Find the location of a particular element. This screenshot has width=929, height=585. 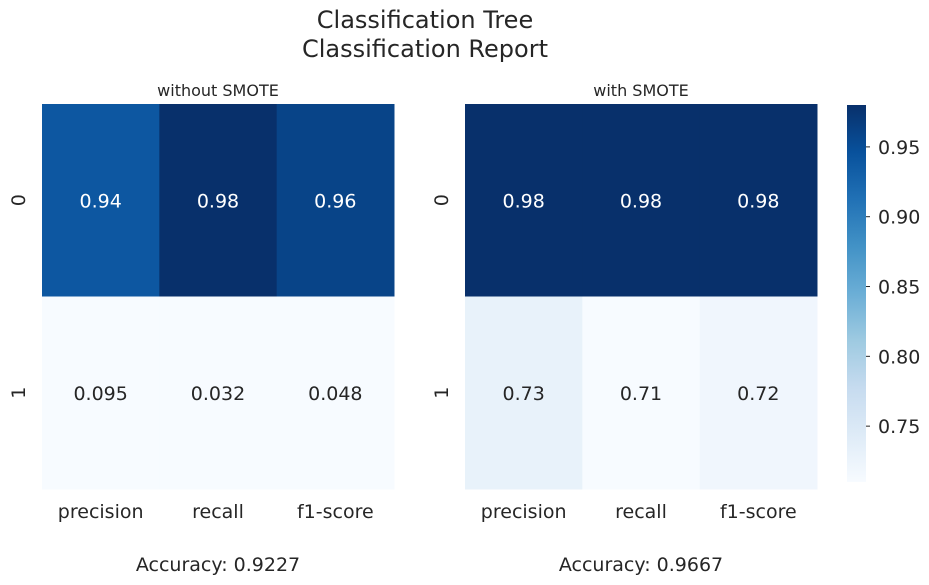

cell-annotation: 0.71 is located at coordinates (641, 394).